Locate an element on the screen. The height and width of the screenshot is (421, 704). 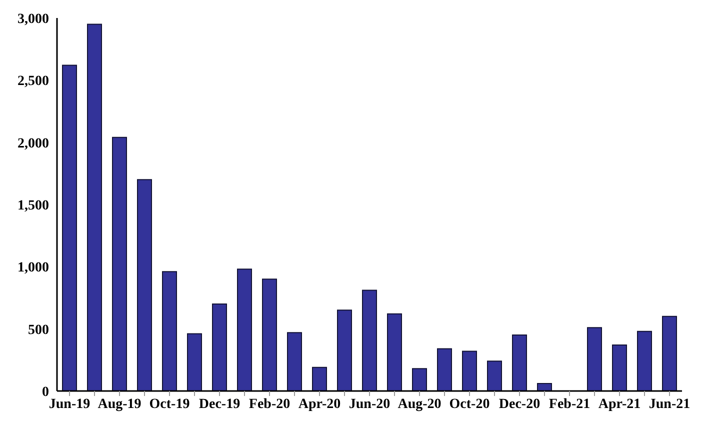
x-tick-label: Apr-21 is located at coordinates (619, 404).